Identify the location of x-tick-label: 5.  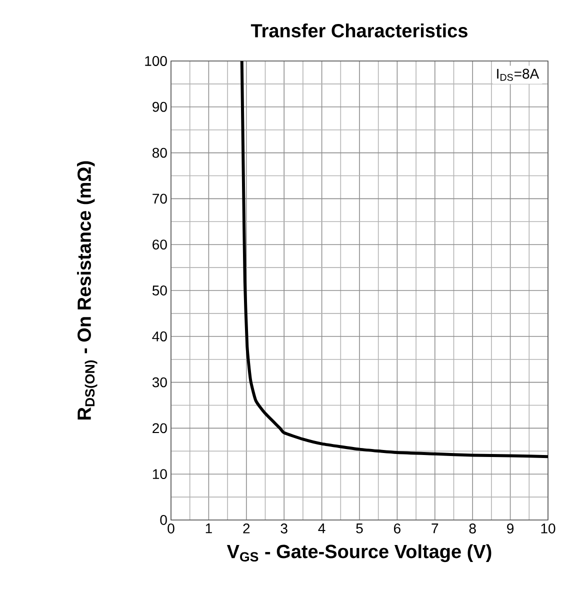
(359, 529).